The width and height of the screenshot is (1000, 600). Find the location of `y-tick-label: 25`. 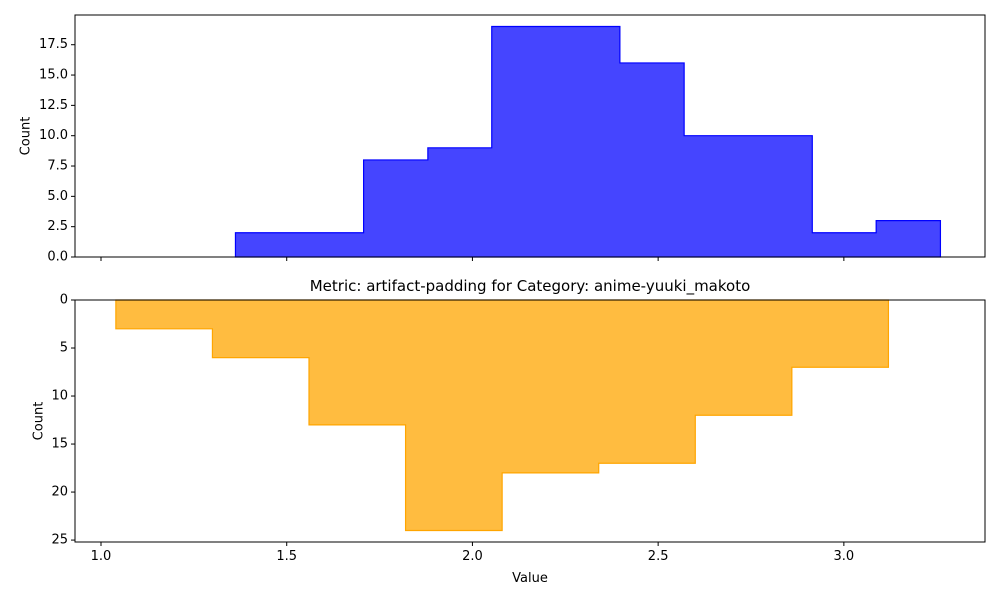

y-tick-label: 25 is located at coordinates (59, 540).